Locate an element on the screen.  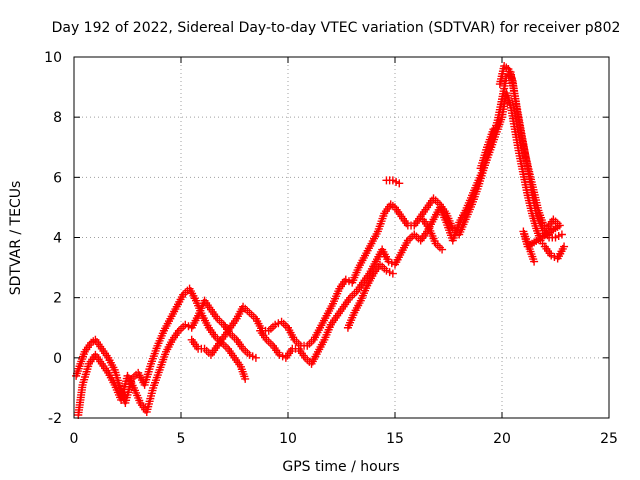
y-tick-label: 6 is located at coordinates (57, 178).